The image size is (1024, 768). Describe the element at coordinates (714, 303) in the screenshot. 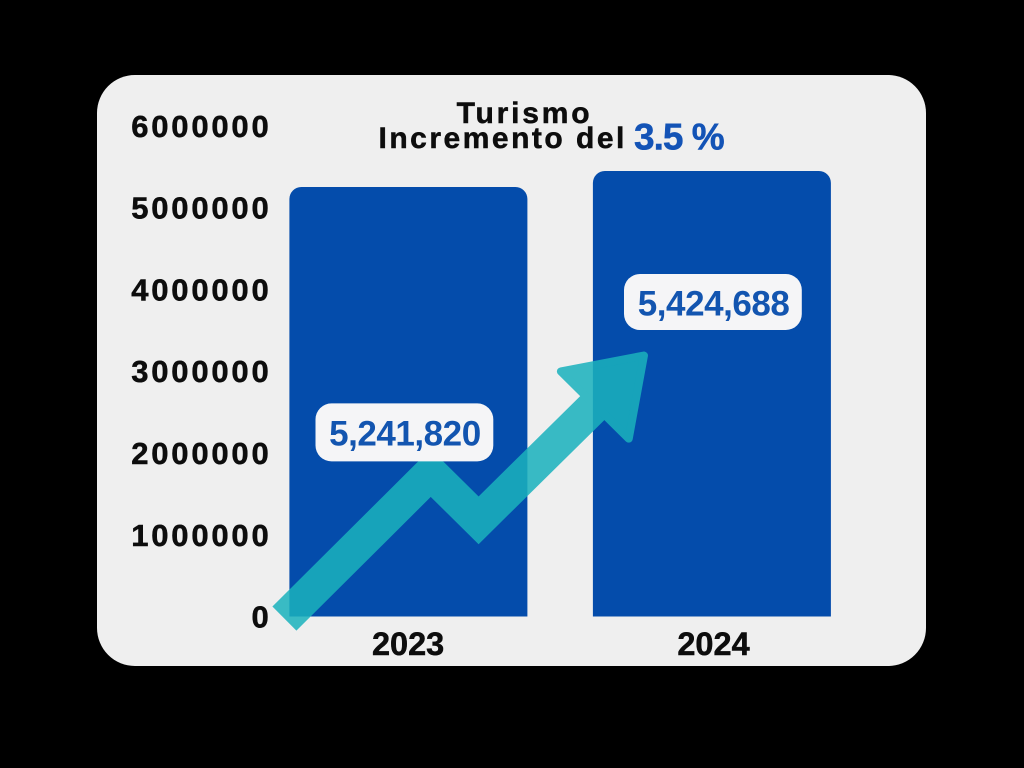

I see `svg-text: 5,424,688` at that location.